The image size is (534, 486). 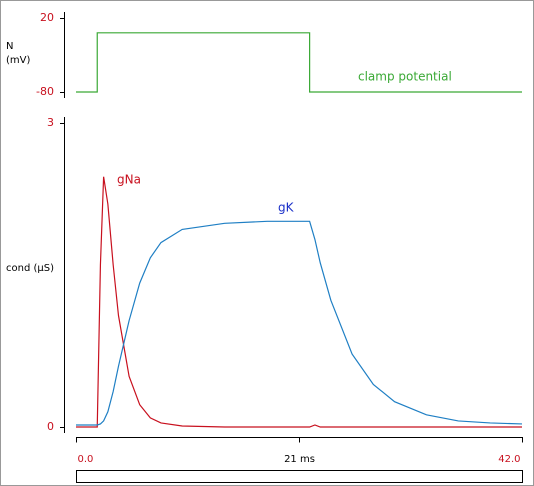 I want to click on y-axis-label: N, so click(x=9, y=46).